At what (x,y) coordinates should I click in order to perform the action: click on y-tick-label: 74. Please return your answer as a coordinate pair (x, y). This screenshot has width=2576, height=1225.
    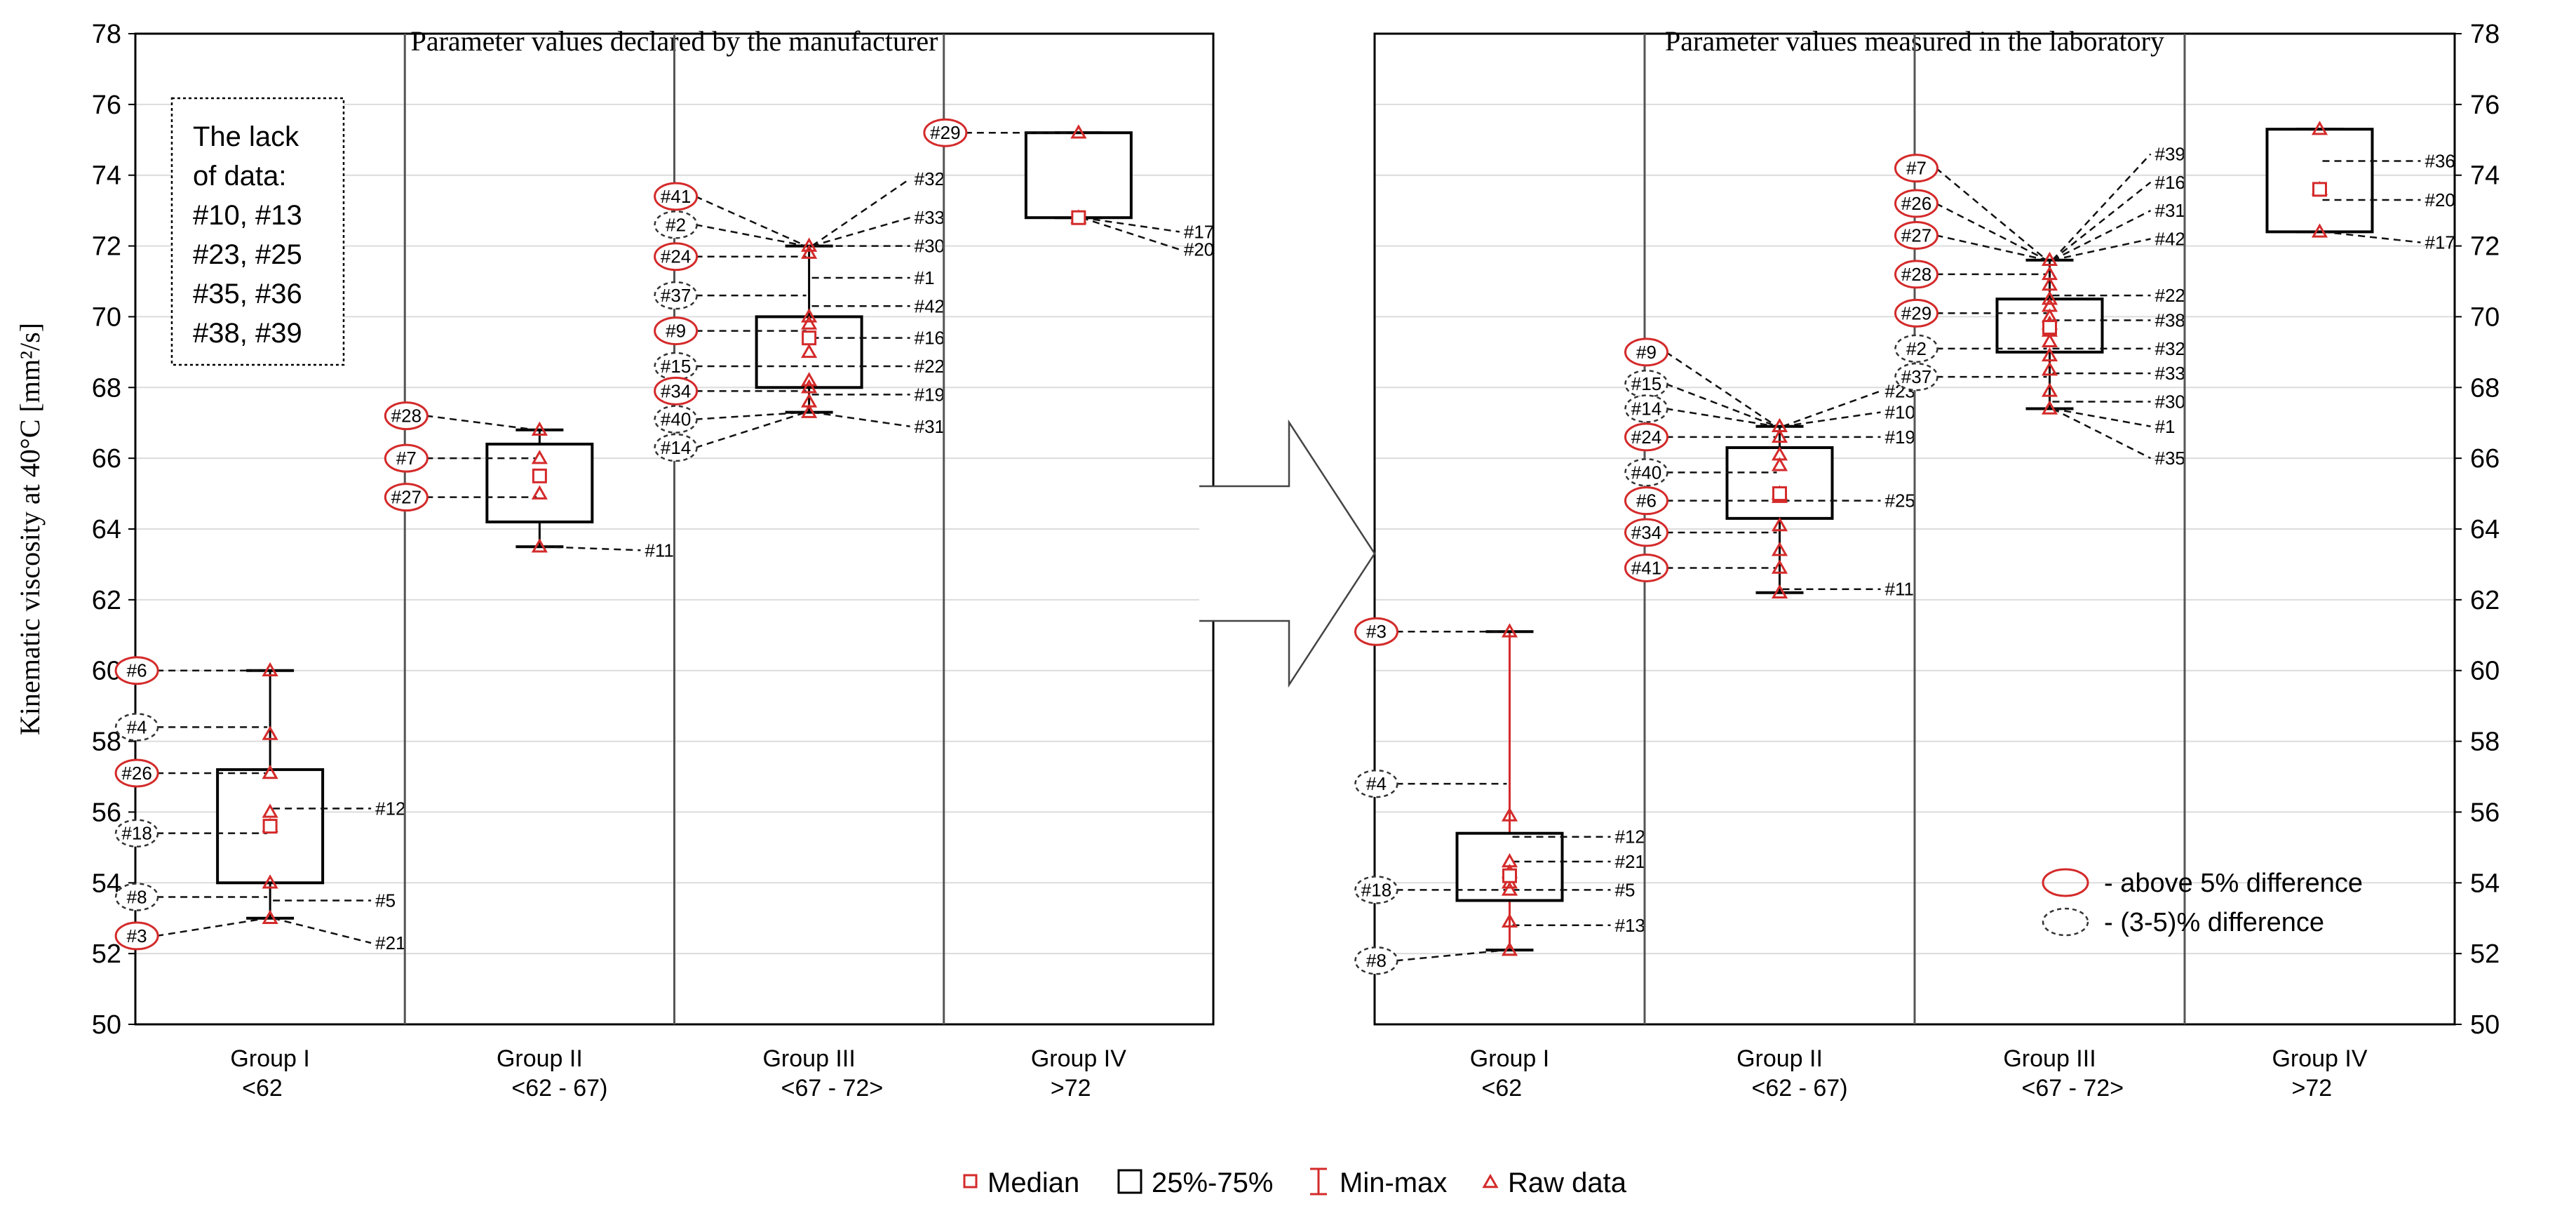
    Looking at the image, I should click on (2485, 176).